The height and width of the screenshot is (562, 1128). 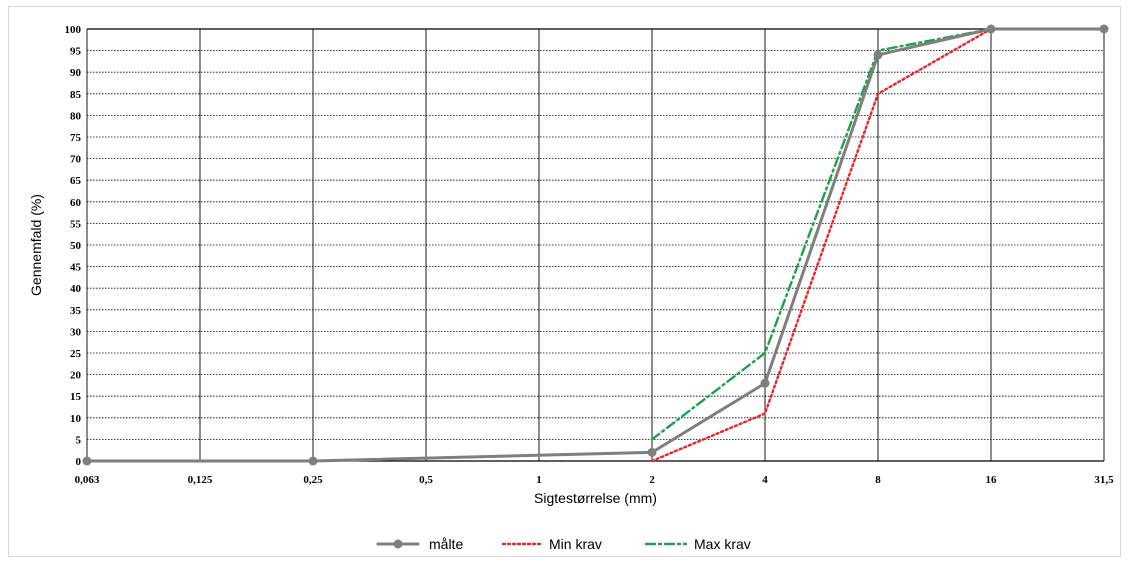 What do you see at coordinates (539, 480) in the screenshot?
I see `x-tick-label: 1` at bounding box center [539, 480].